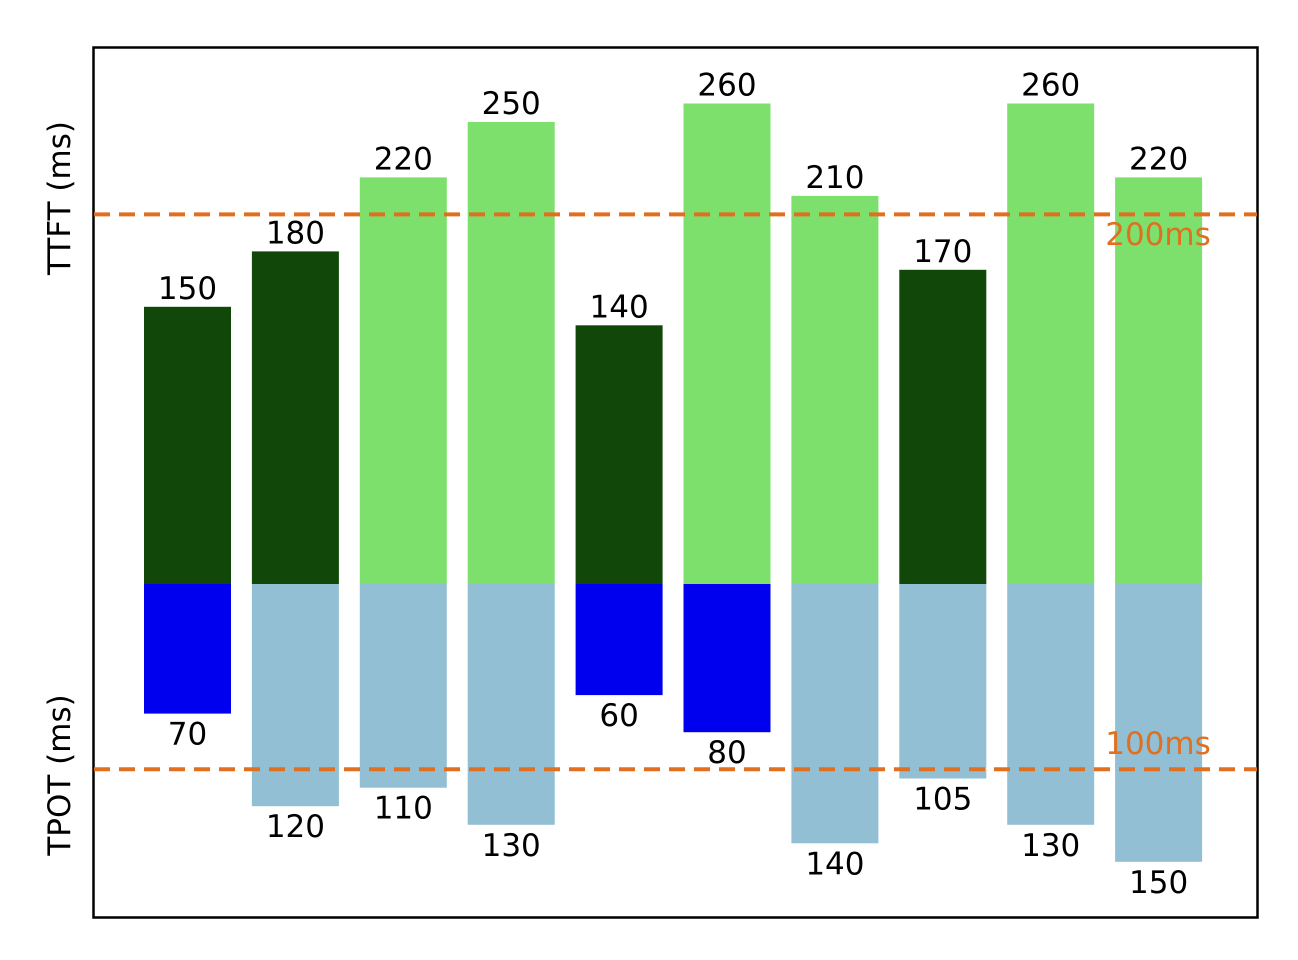 The image size is (1298, 960). Describe the element at coordinates (295, 233) in the screenshot. I see `ttft-value-label: 180` at that location.